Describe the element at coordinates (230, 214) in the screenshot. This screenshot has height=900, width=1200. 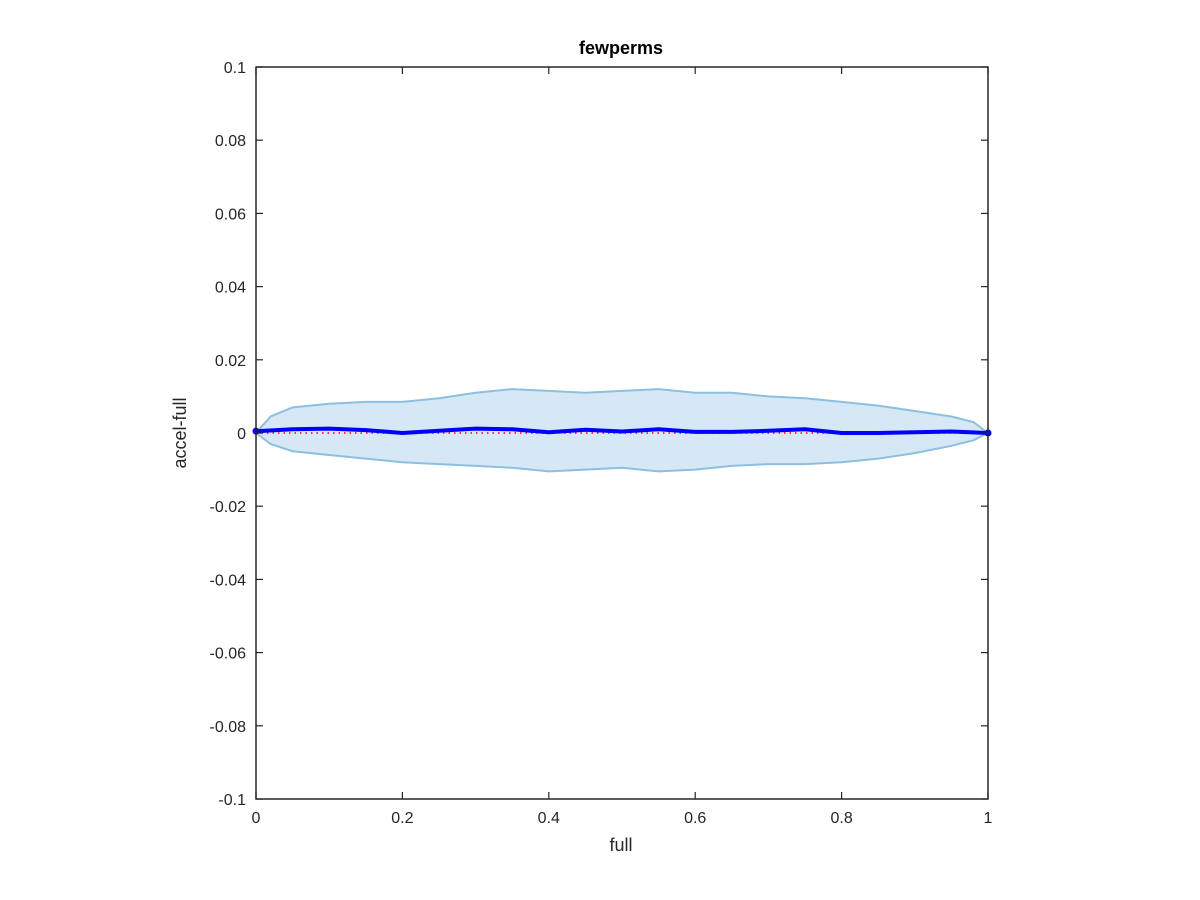
I see `y-tick-label: 0.06` at that location.